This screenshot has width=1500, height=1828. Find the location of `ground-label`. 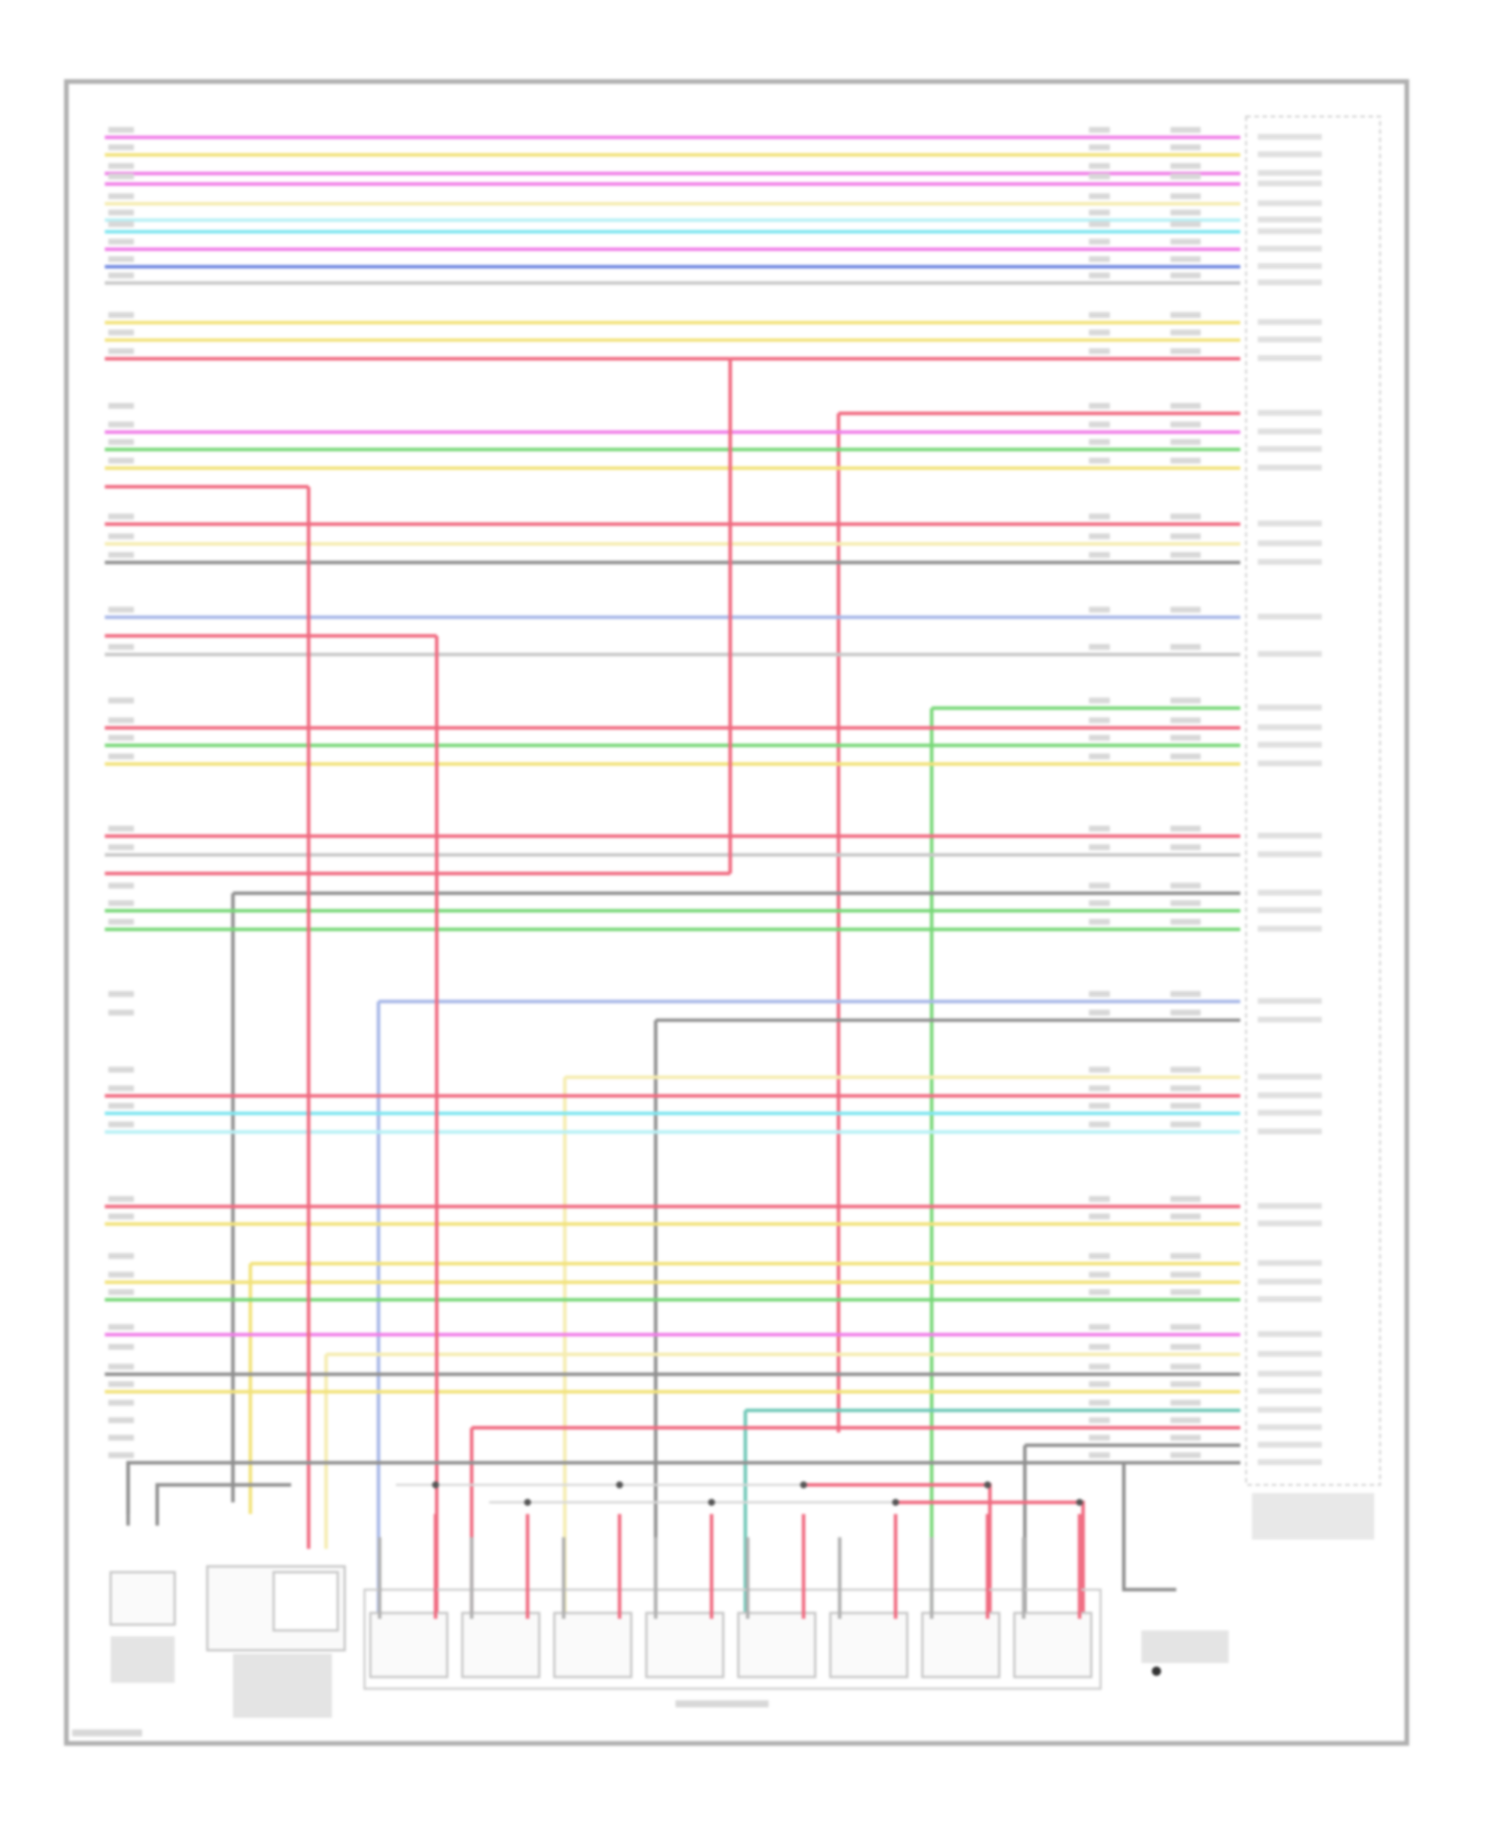

ground-label is located at coordinates (1185, 1647).